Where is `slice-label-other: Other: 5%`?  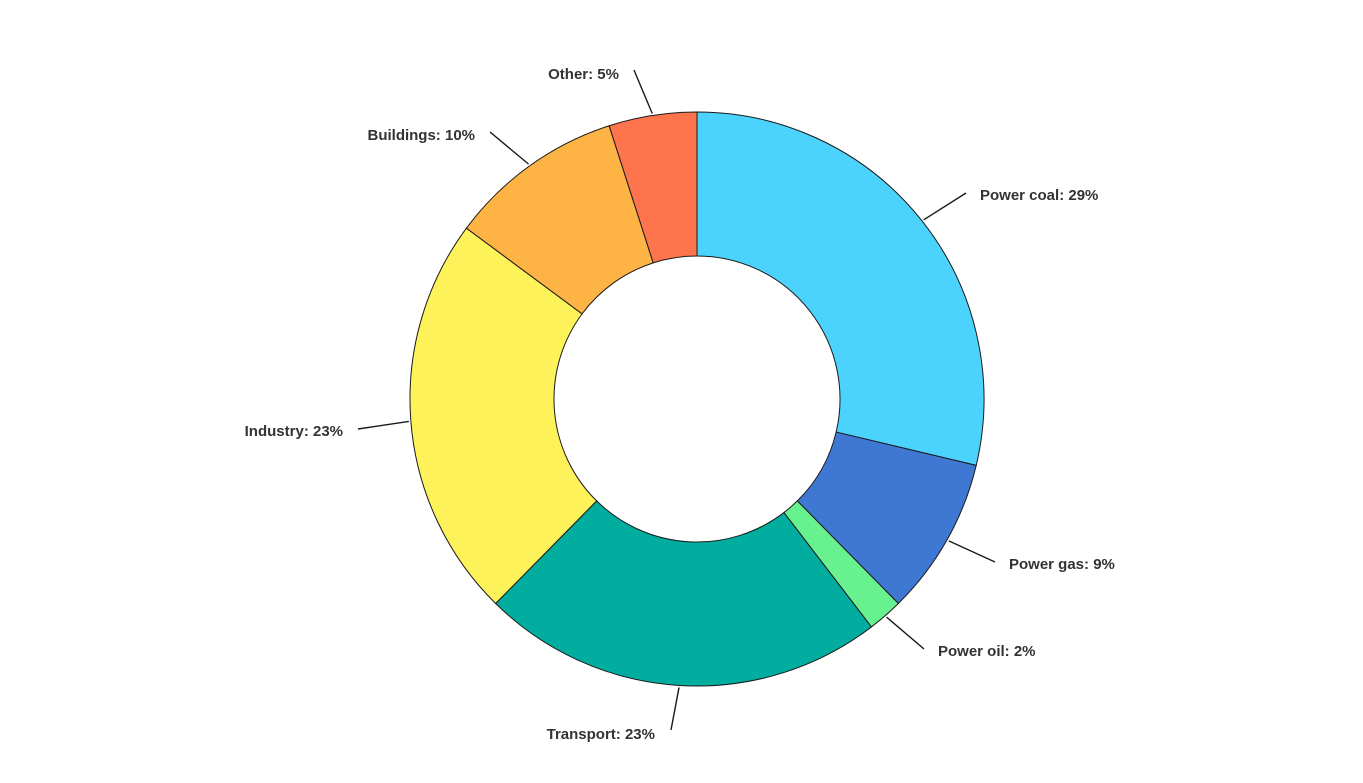
slice-label-other: Other: 5% is located at coordinates (583, 74).